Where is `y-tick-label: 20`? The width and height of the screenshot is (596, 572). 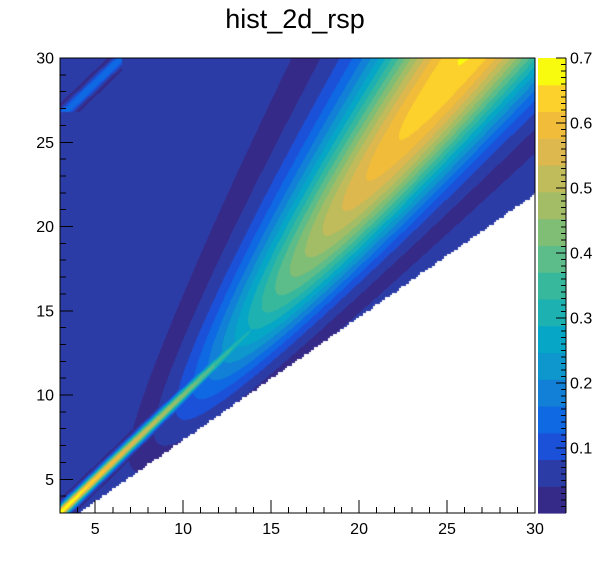 y-tick-label: 20 is located at coordinates (45, 227).